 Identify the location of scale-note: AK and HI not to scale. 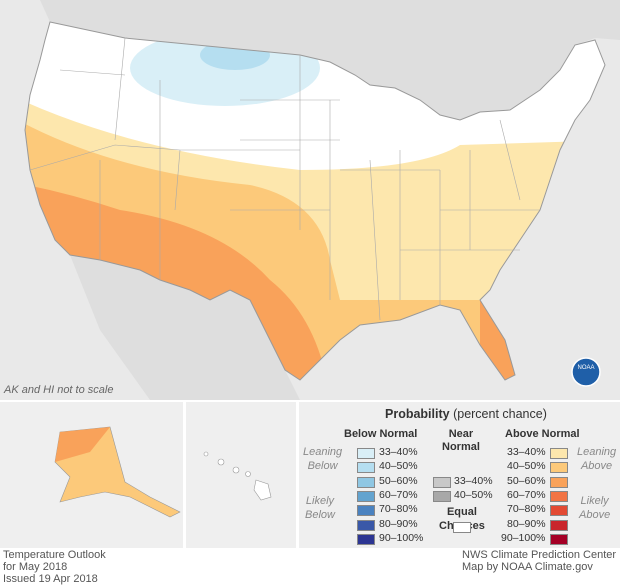
(59, 390).